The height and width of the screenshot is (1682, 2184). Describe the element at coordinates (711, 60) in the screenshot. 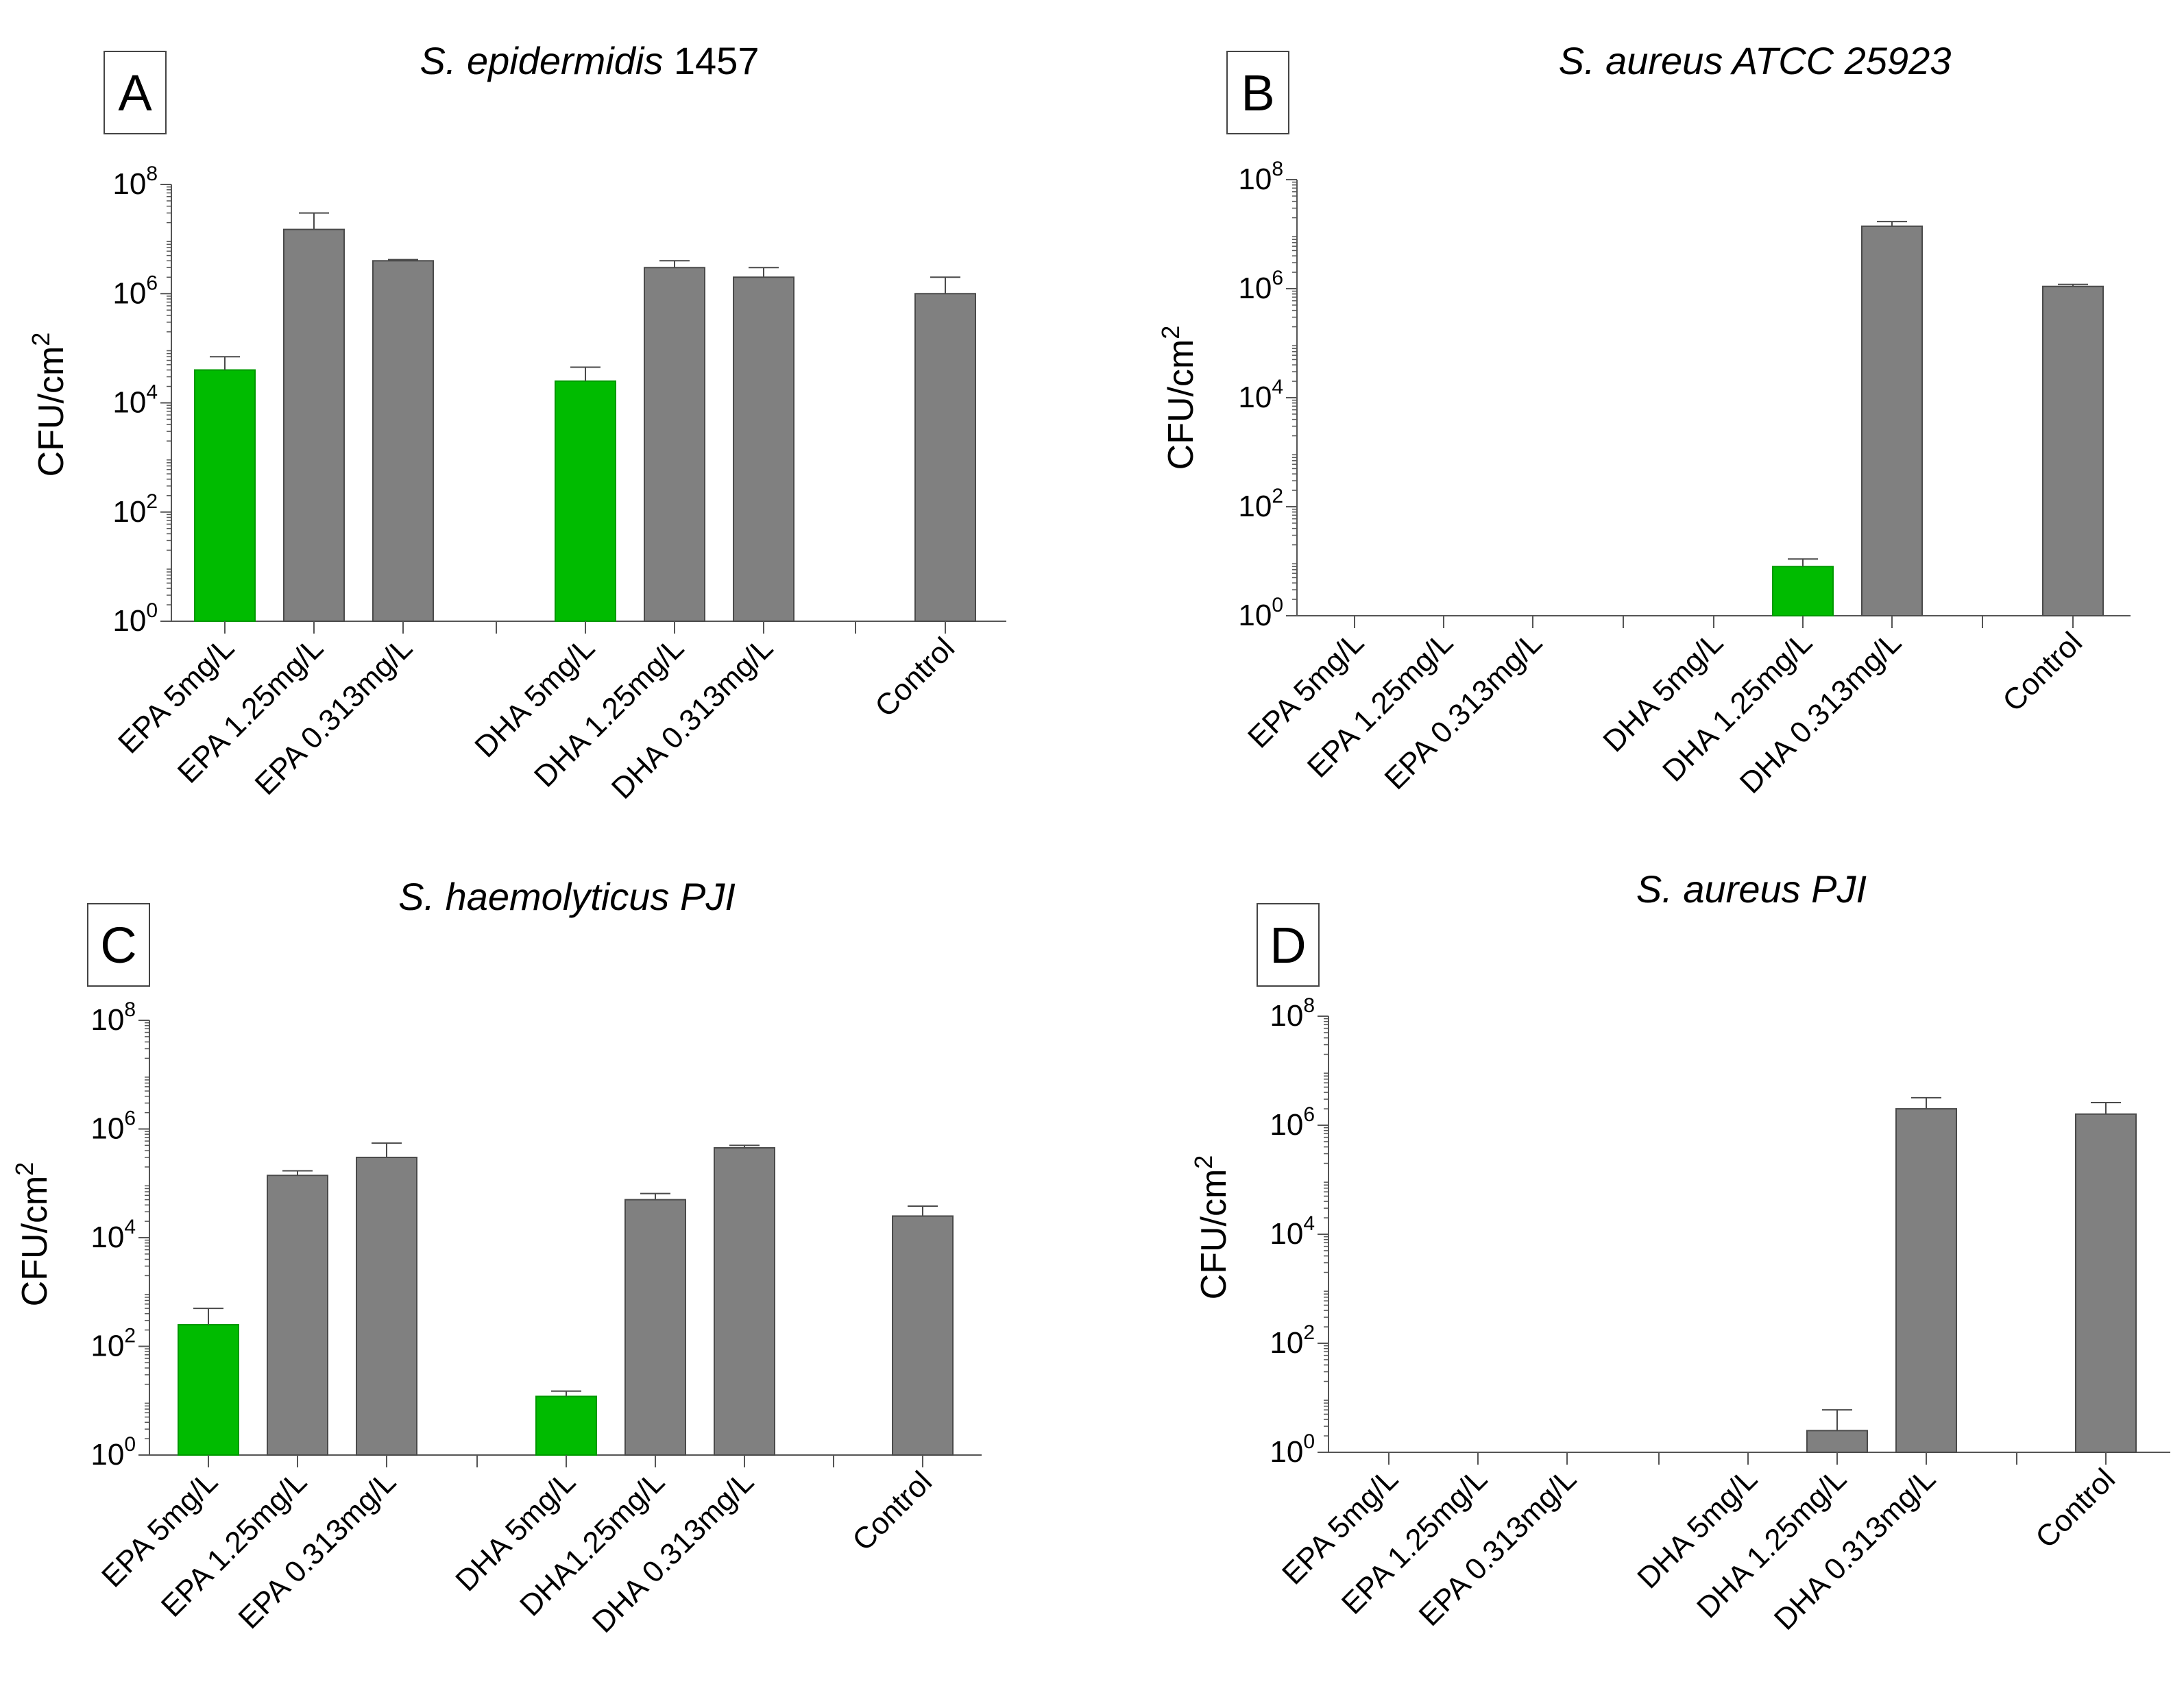

I see `chart-title-part: 1457` at that location.